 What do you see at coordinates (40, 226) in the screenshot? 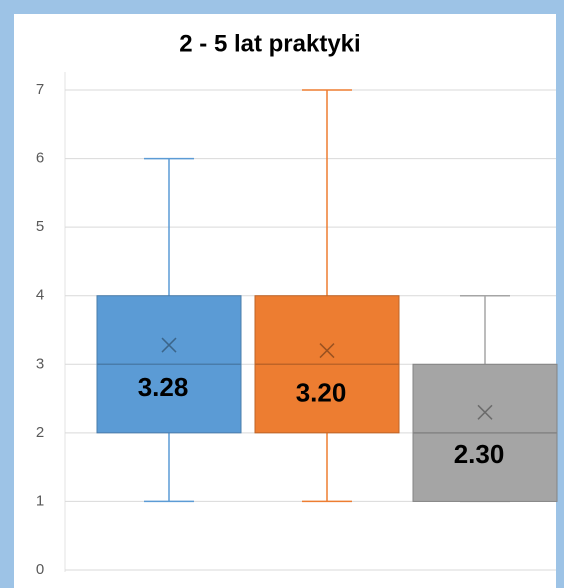
I see `y-tick-label: 5` at bounding box center [40, 226].